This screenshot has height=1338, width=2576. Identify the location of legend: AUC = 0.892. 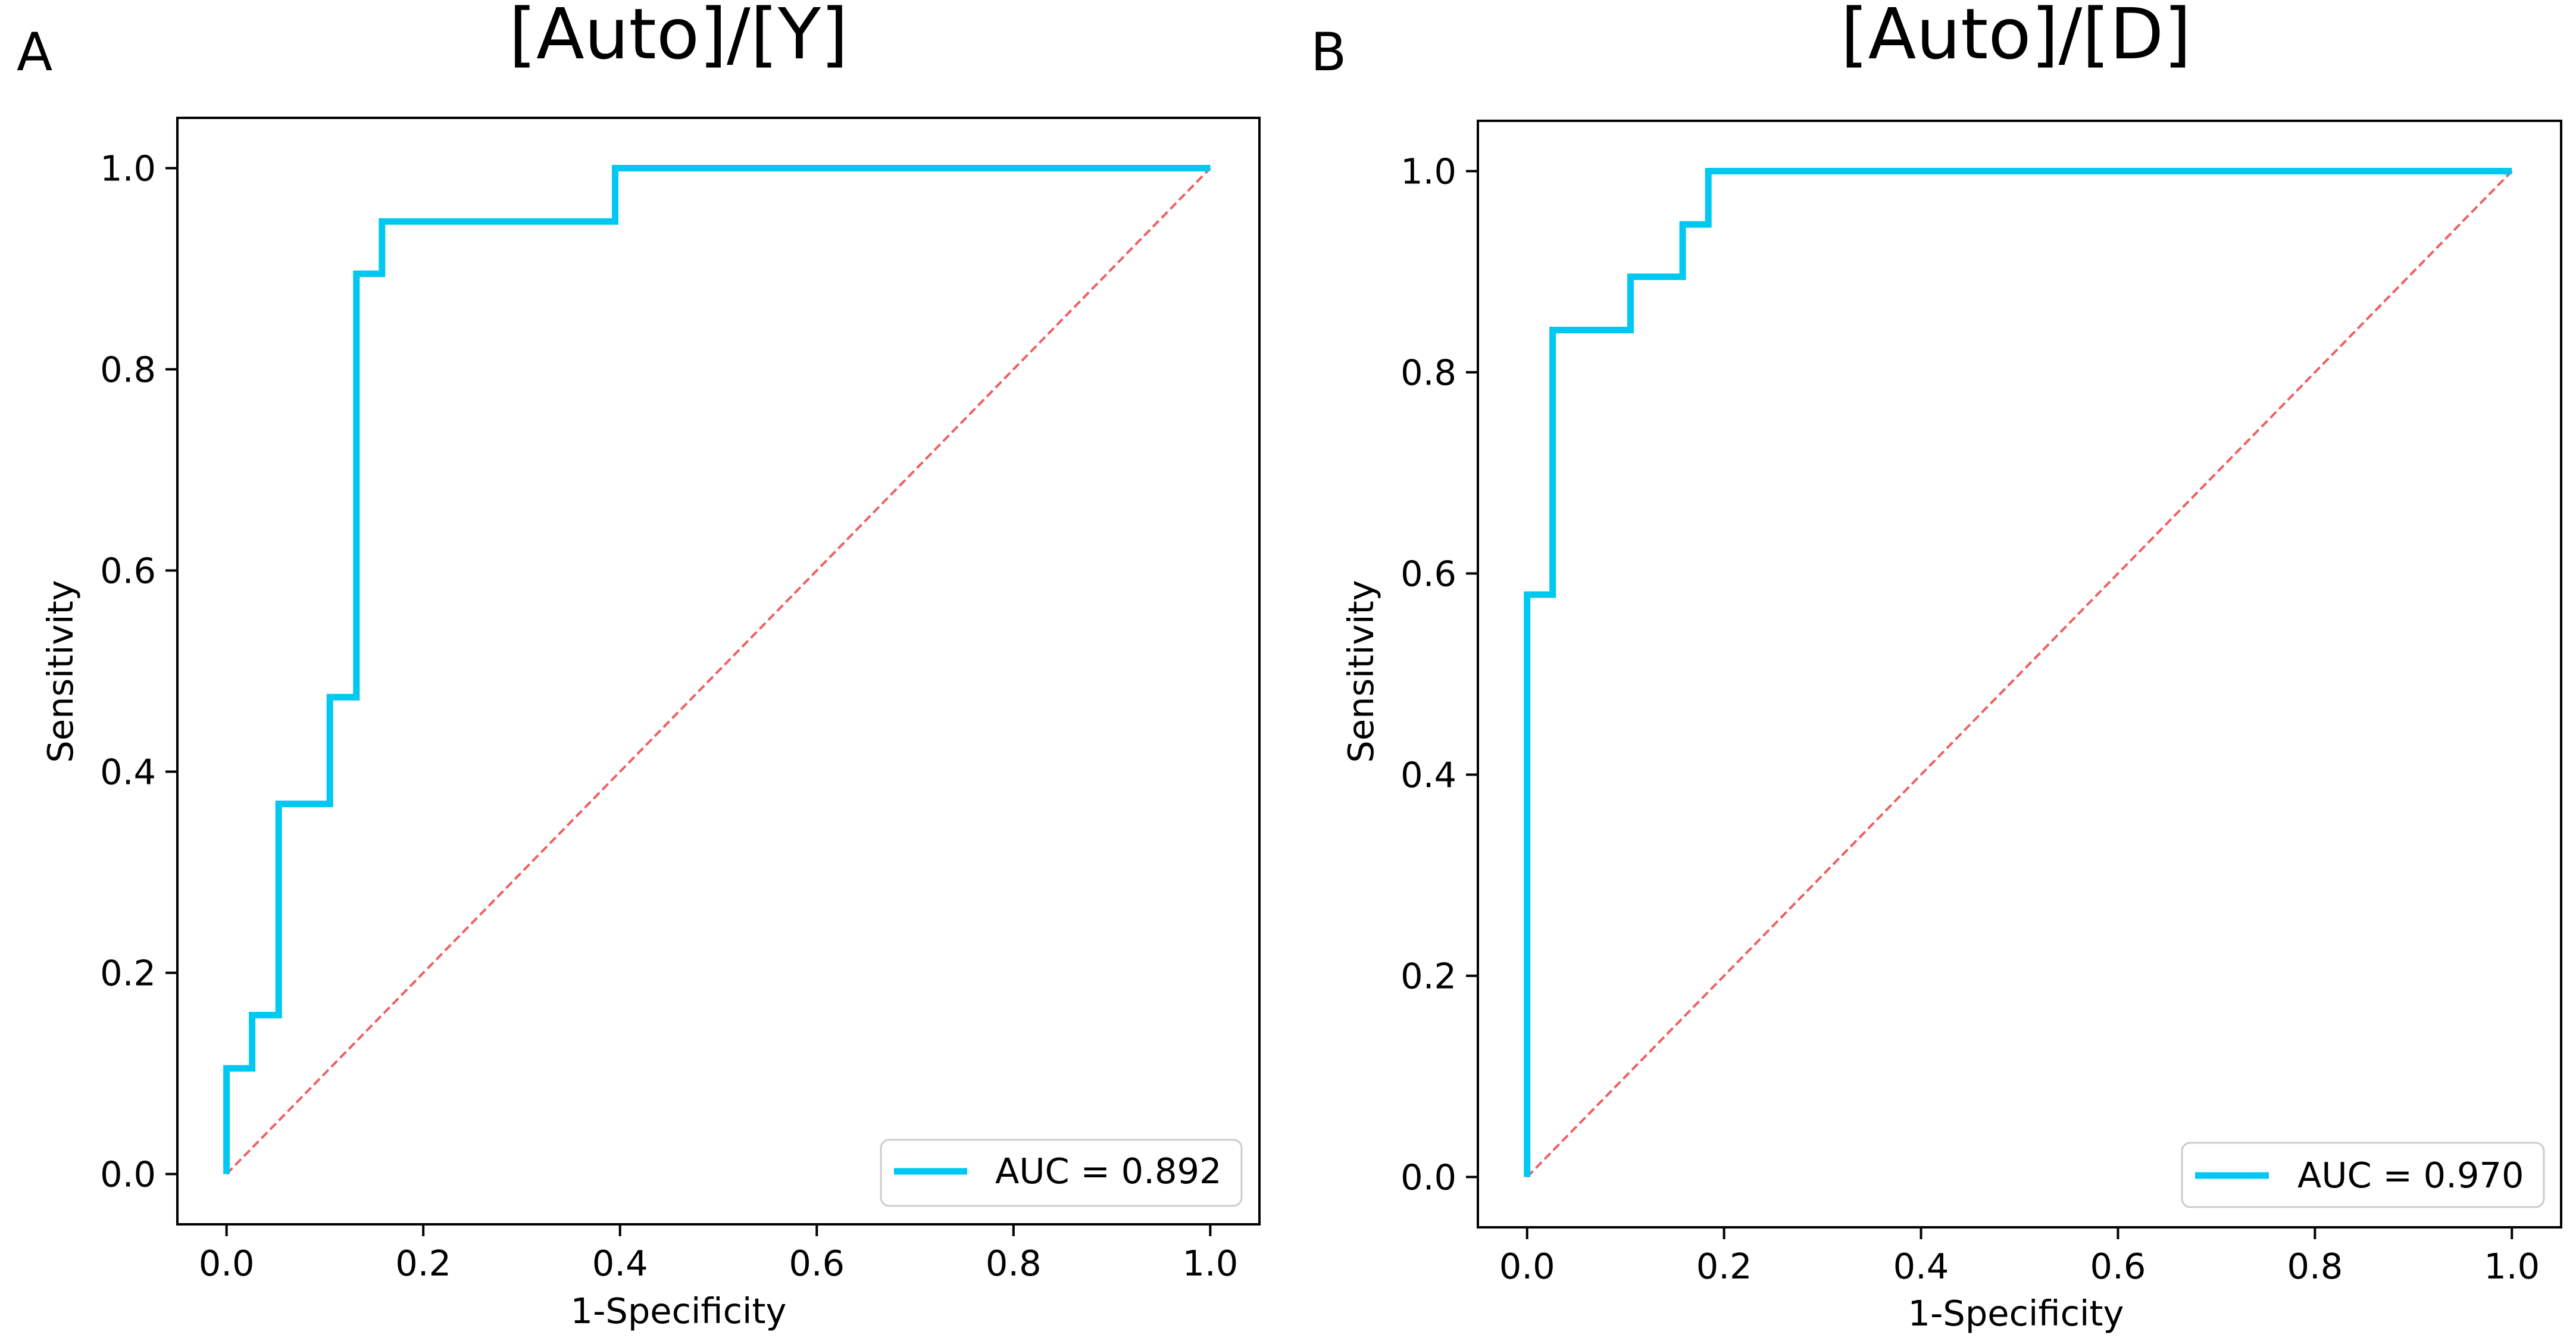
(1061, 1173).